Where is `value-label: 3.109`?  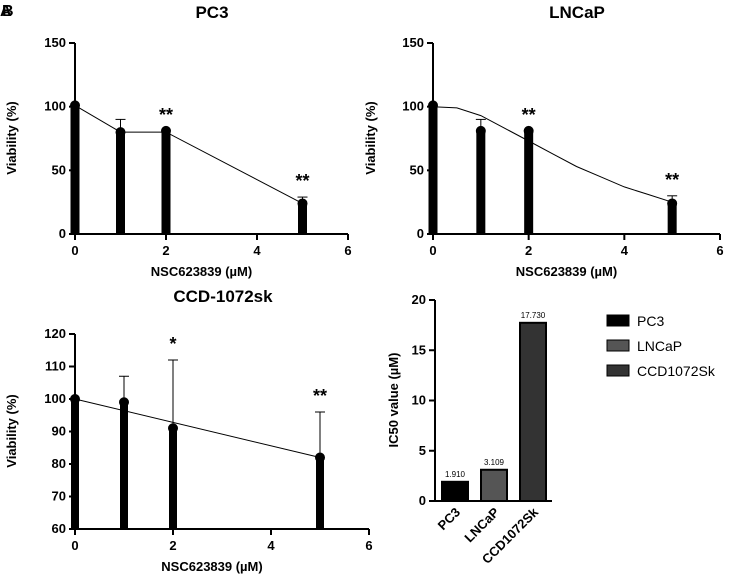 value-label: 3.109 is located at coordinates (494, 462).